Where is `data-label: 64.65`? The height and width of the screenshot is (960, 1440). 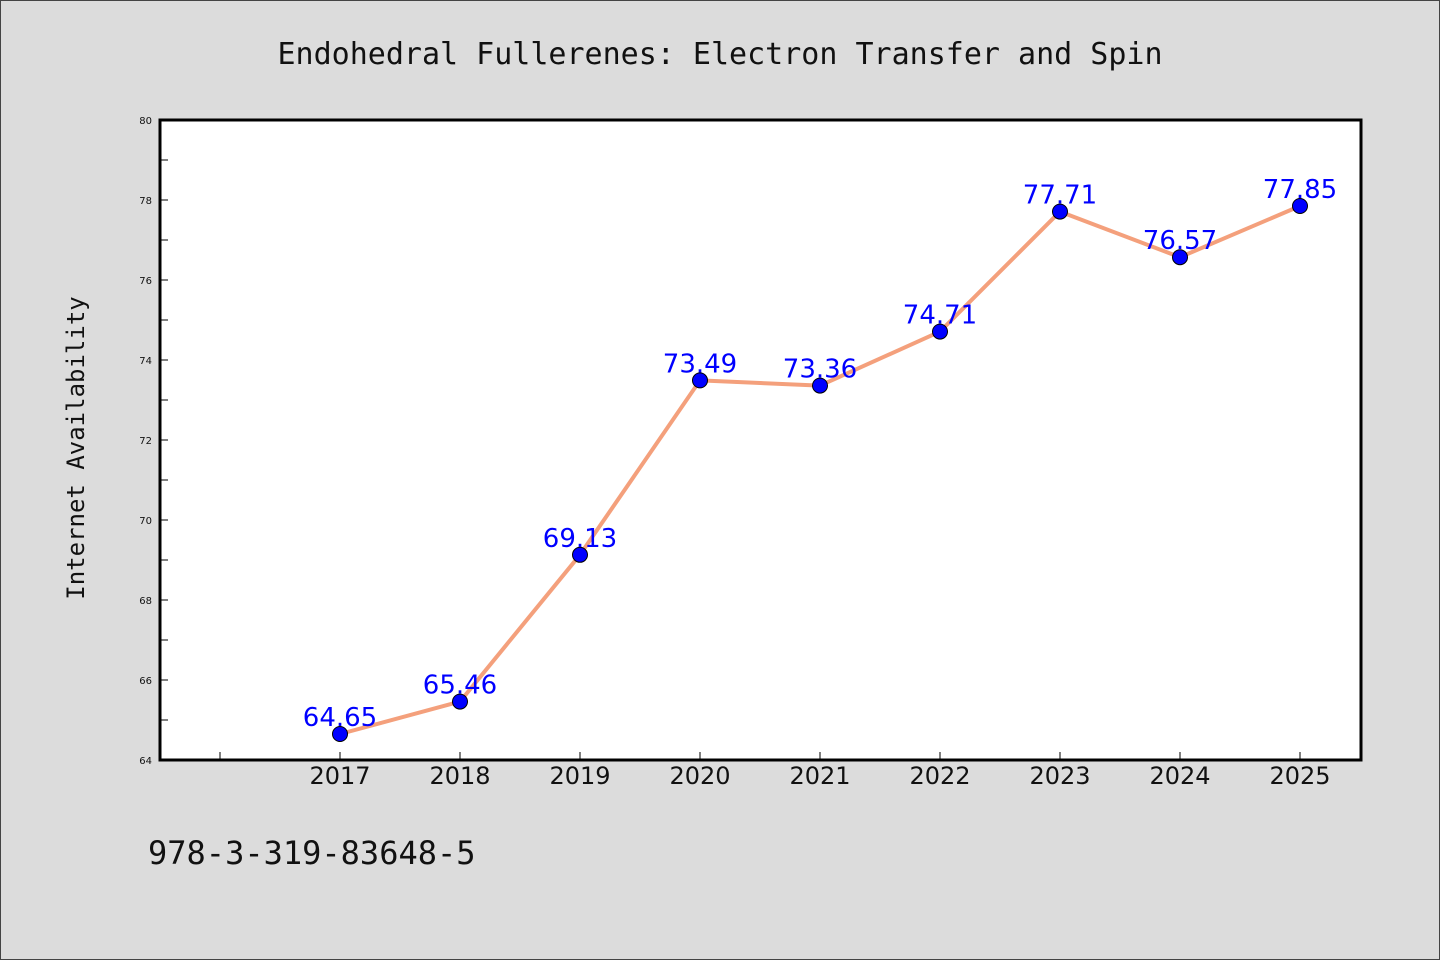
data-label: 64.65 is located at coordinates (340, 718).